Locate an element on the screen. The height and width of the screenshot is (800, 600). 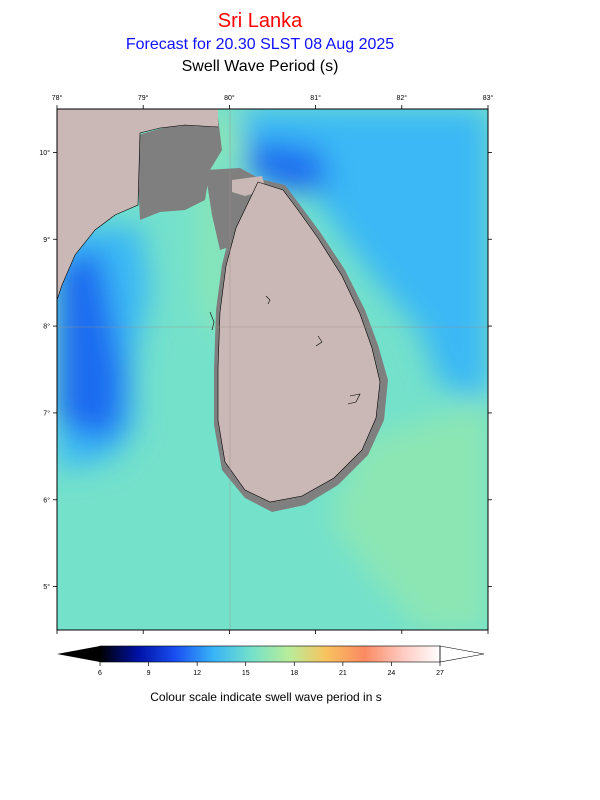
lon-tick-label: 83° is located at coordinates (488, 98).